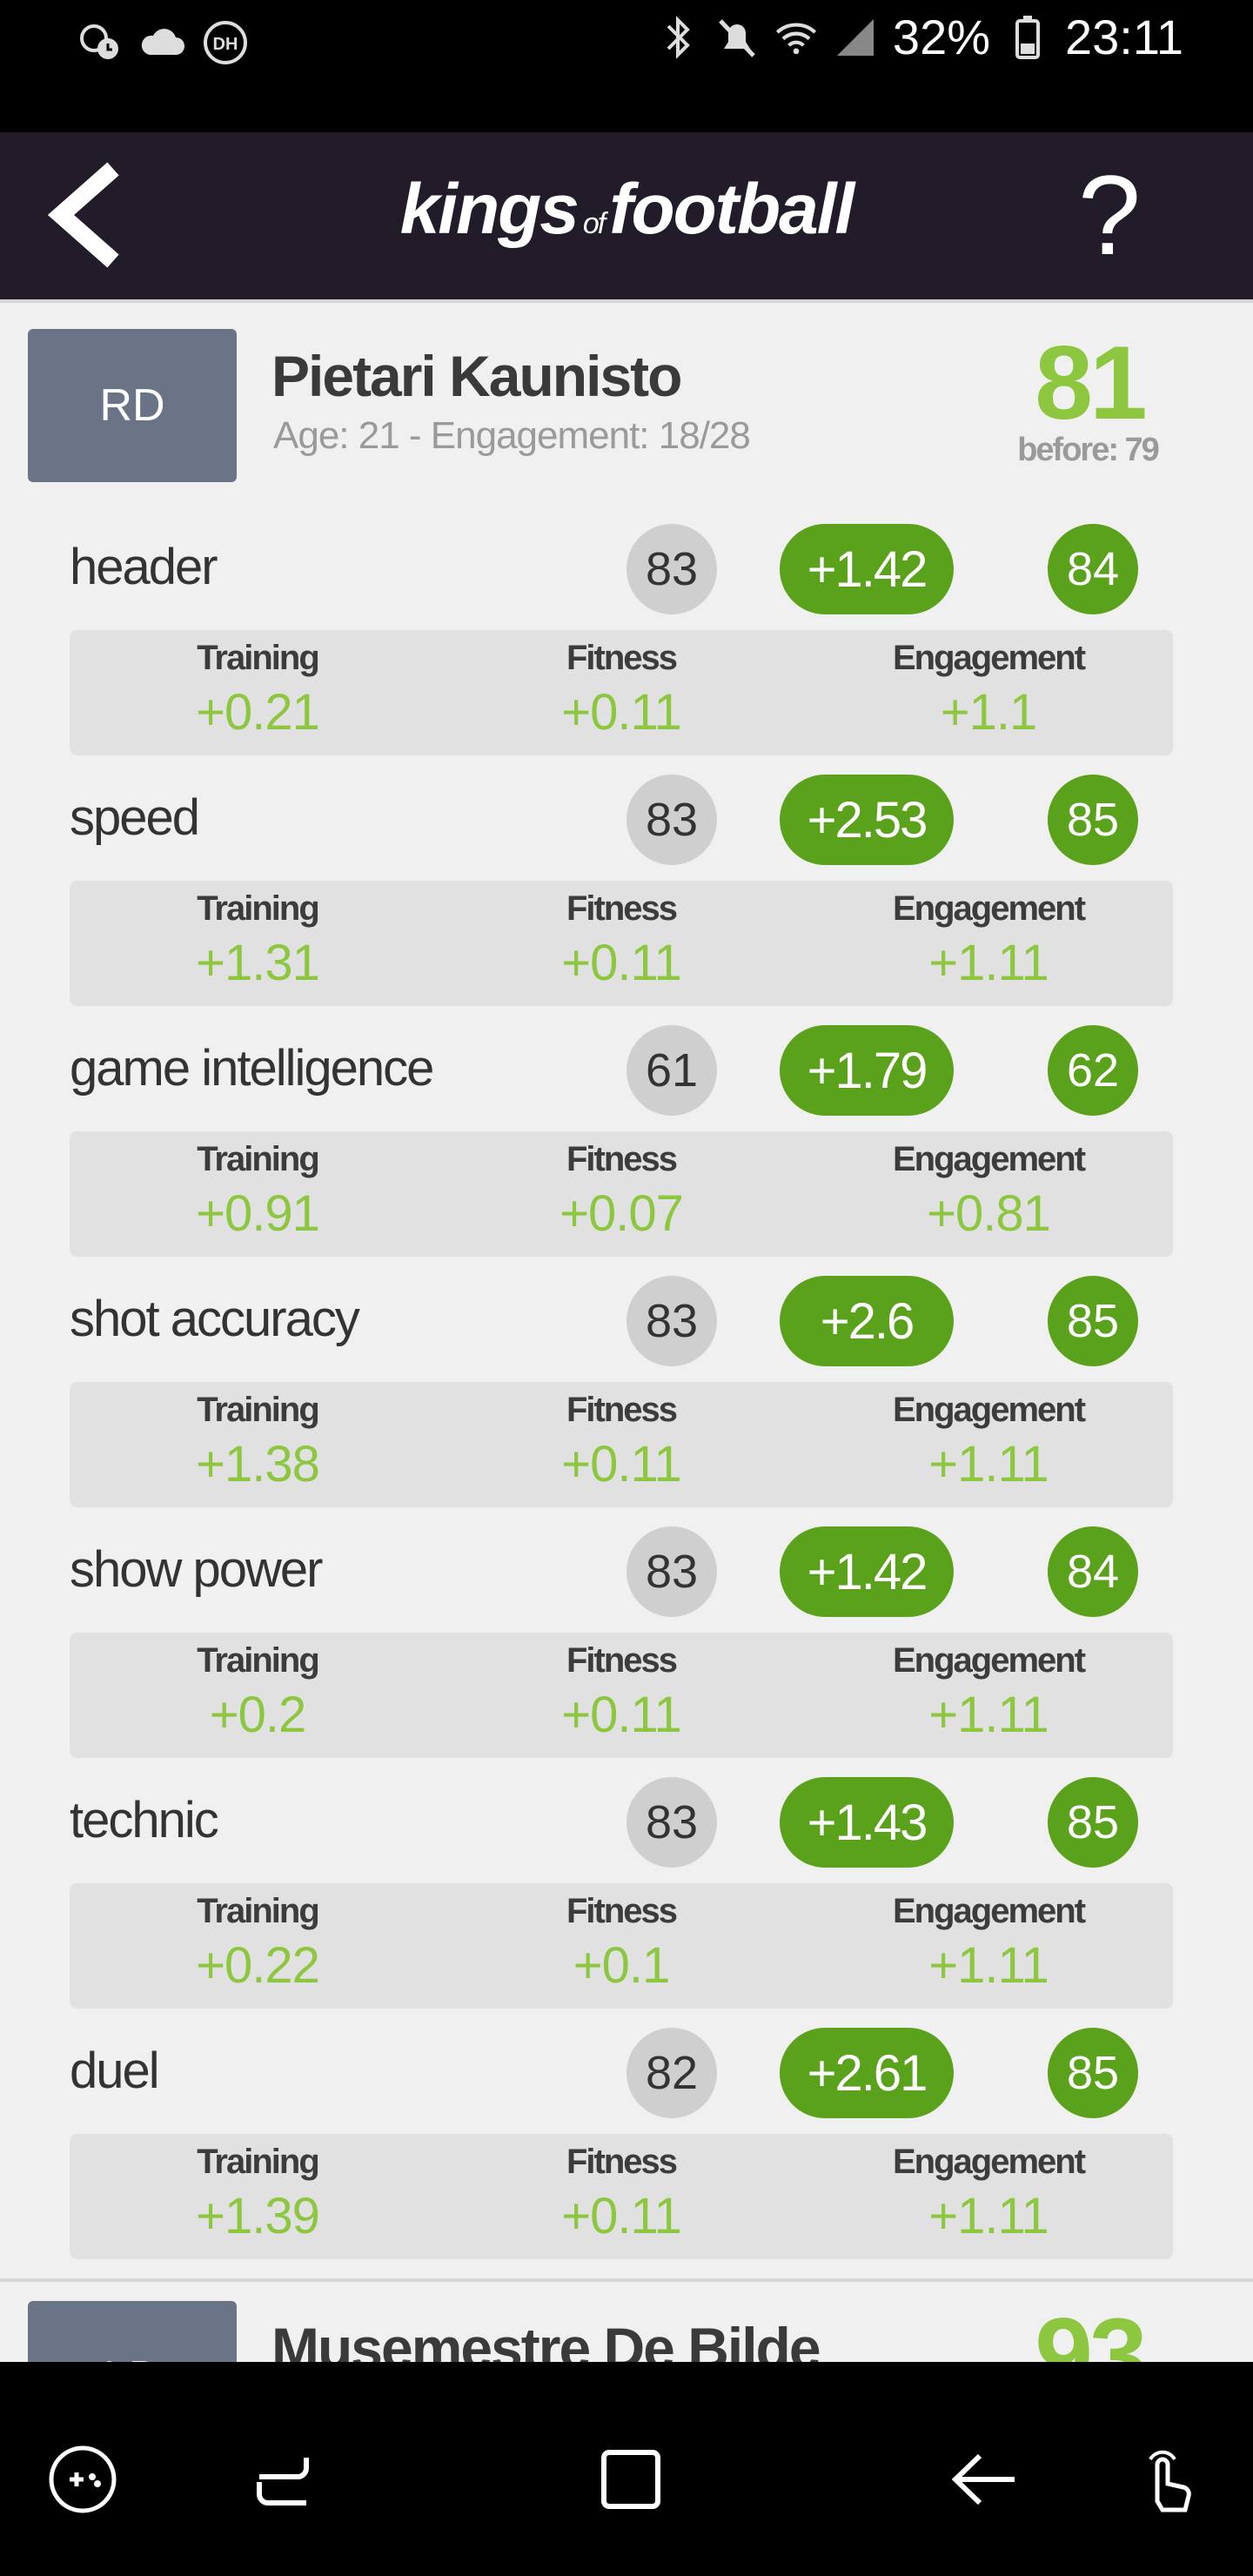  Describe the element at coordinates (283, 2479) in the screenshot. I see `recent-apps-icon` at that location.